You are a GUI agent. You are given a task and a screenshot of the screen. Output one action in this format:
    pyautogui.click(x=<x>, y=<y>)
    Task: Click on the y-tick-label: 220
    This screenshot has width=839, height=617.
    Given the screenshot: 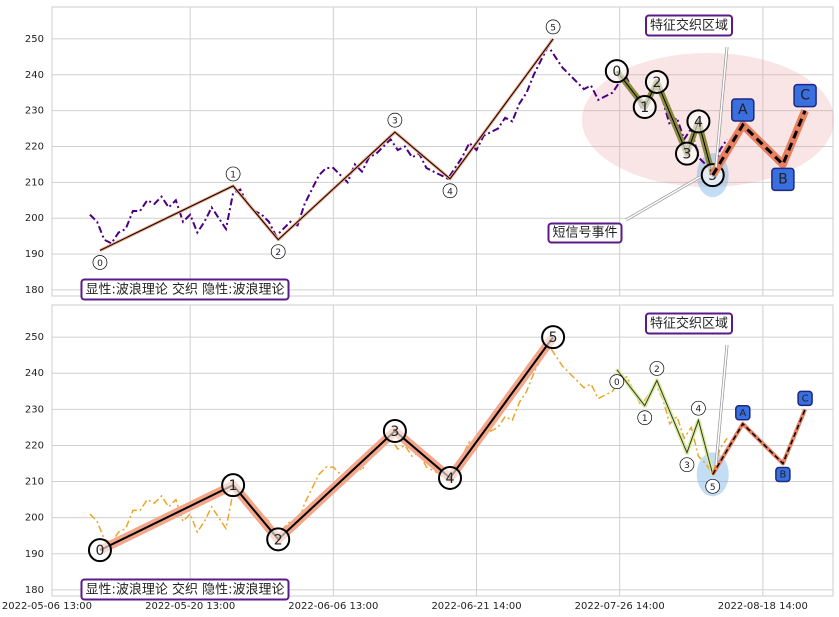 What is the action you would take?
    pyautogui.click(x=34, y=445)
    